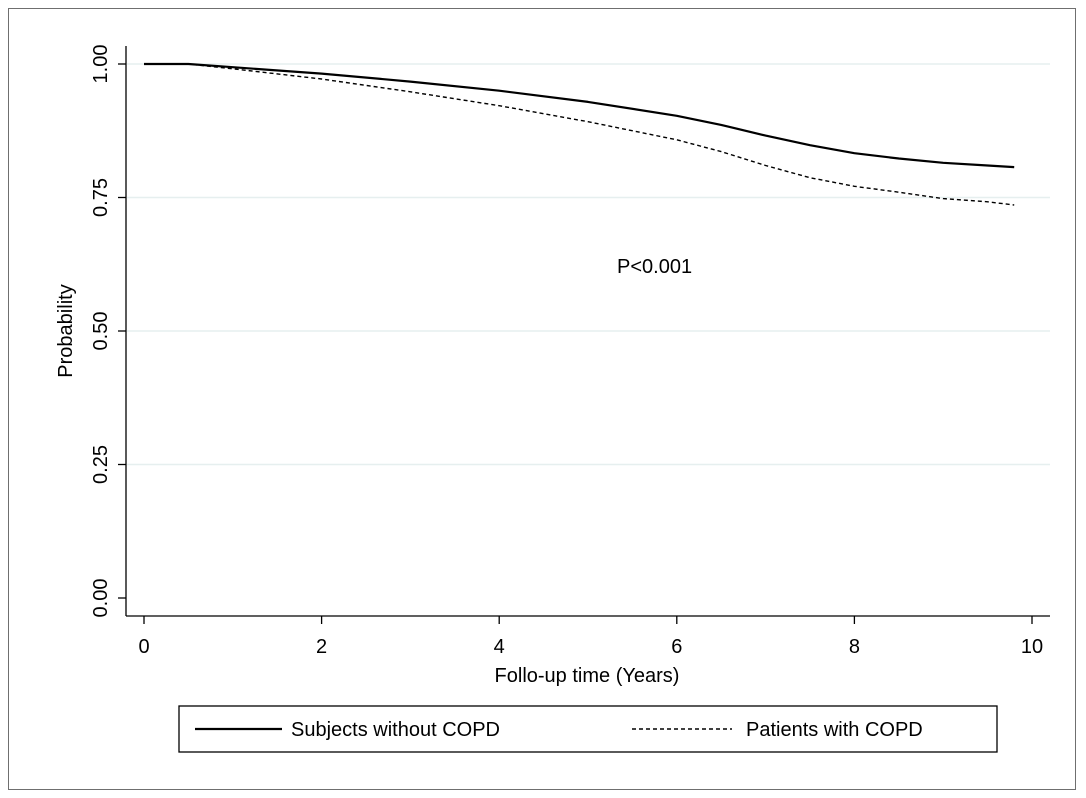 This screenshot has height=798, width=1086. What do you see at coordinates (587, 676) in the screenshot?
I see `x-axis-title: Follo-up time (Years)` at bounding box center [587, 676].